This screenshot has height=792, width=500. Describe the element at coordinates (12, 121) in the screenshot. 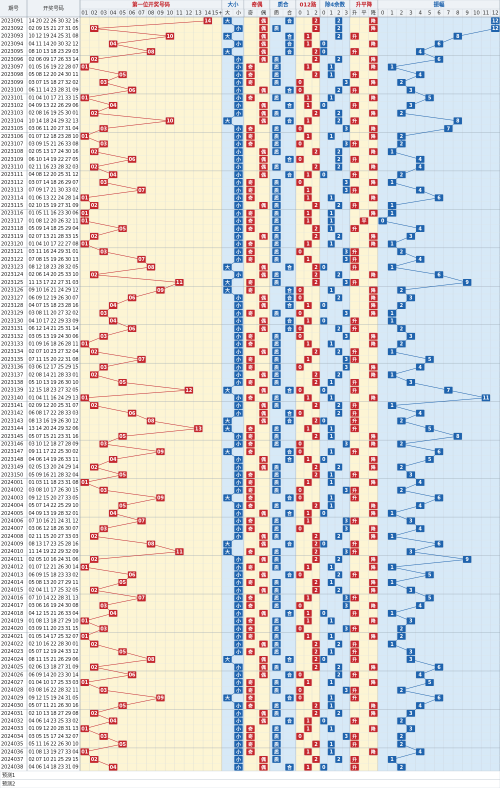

I see `issue: 2023104` at that location.